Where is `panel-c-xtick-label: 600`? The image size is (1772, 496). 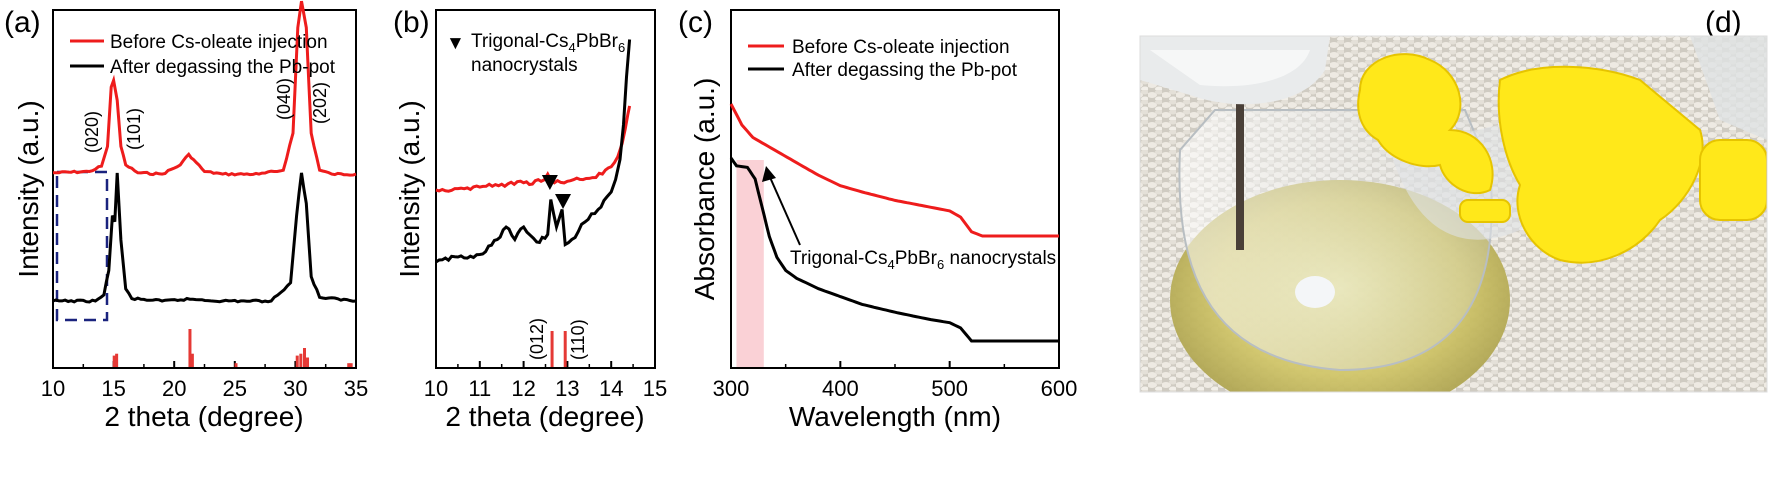
panel-c-xtick-label: 600 is located at coordinates (1059, 388).